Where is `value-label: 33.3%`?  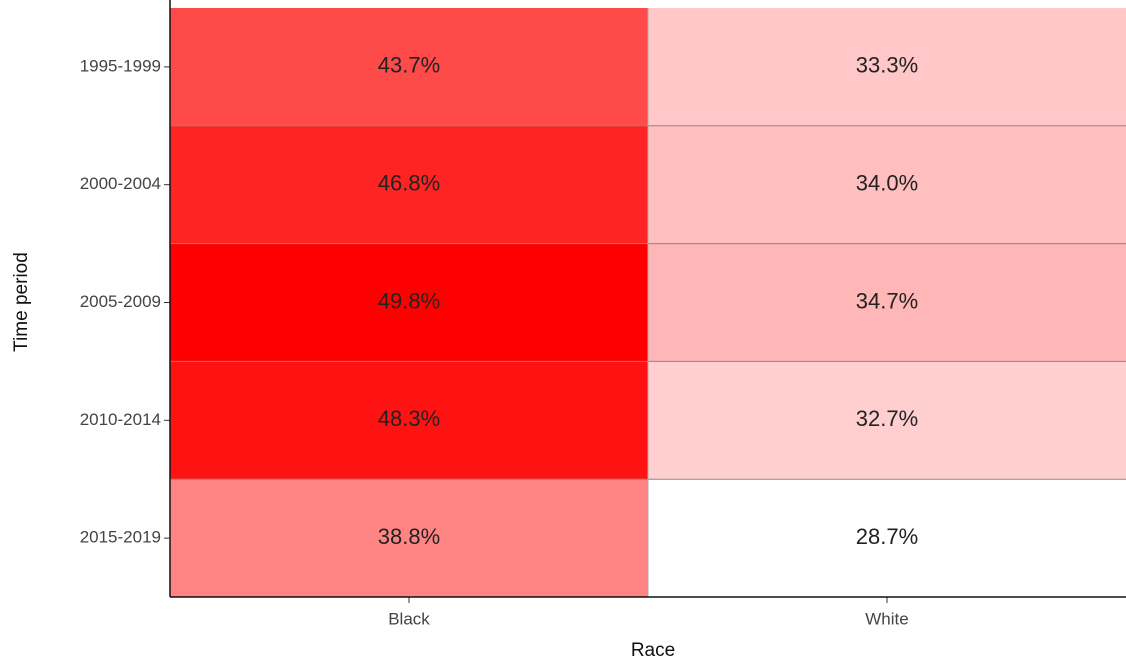
value-label: 33.3% is located at coordinates (887, 65).